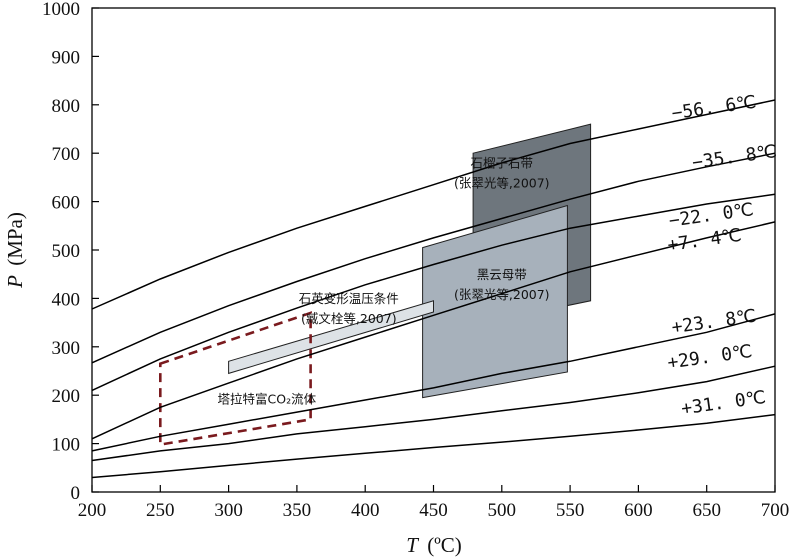 The width and height of the screenshot is (800, 560). What do you see at coordinates (444, 545) in the screenshot?
I see `x-axis-unit: (ºC)` at bounding box center [444, 545].